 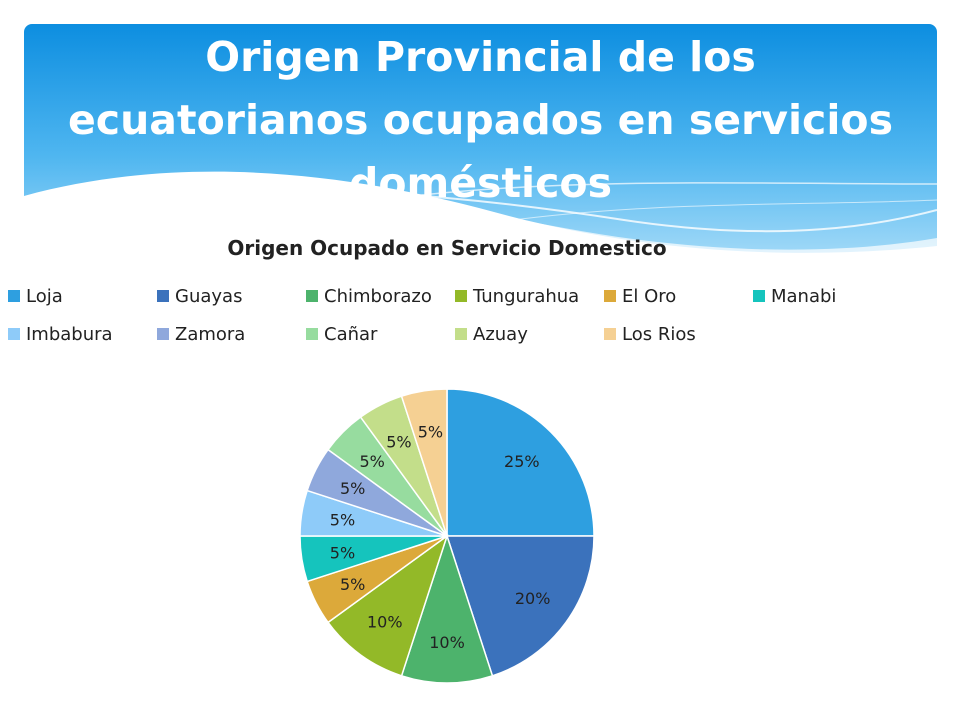 I want to click on chart-title: Origen Ocupado en Servicio Domestico, so click(x=447, y=248).